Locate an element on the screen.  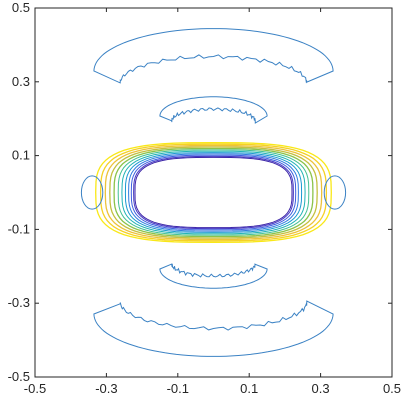
y-tick-label: 0.1 is located at coordinates (21, 155).